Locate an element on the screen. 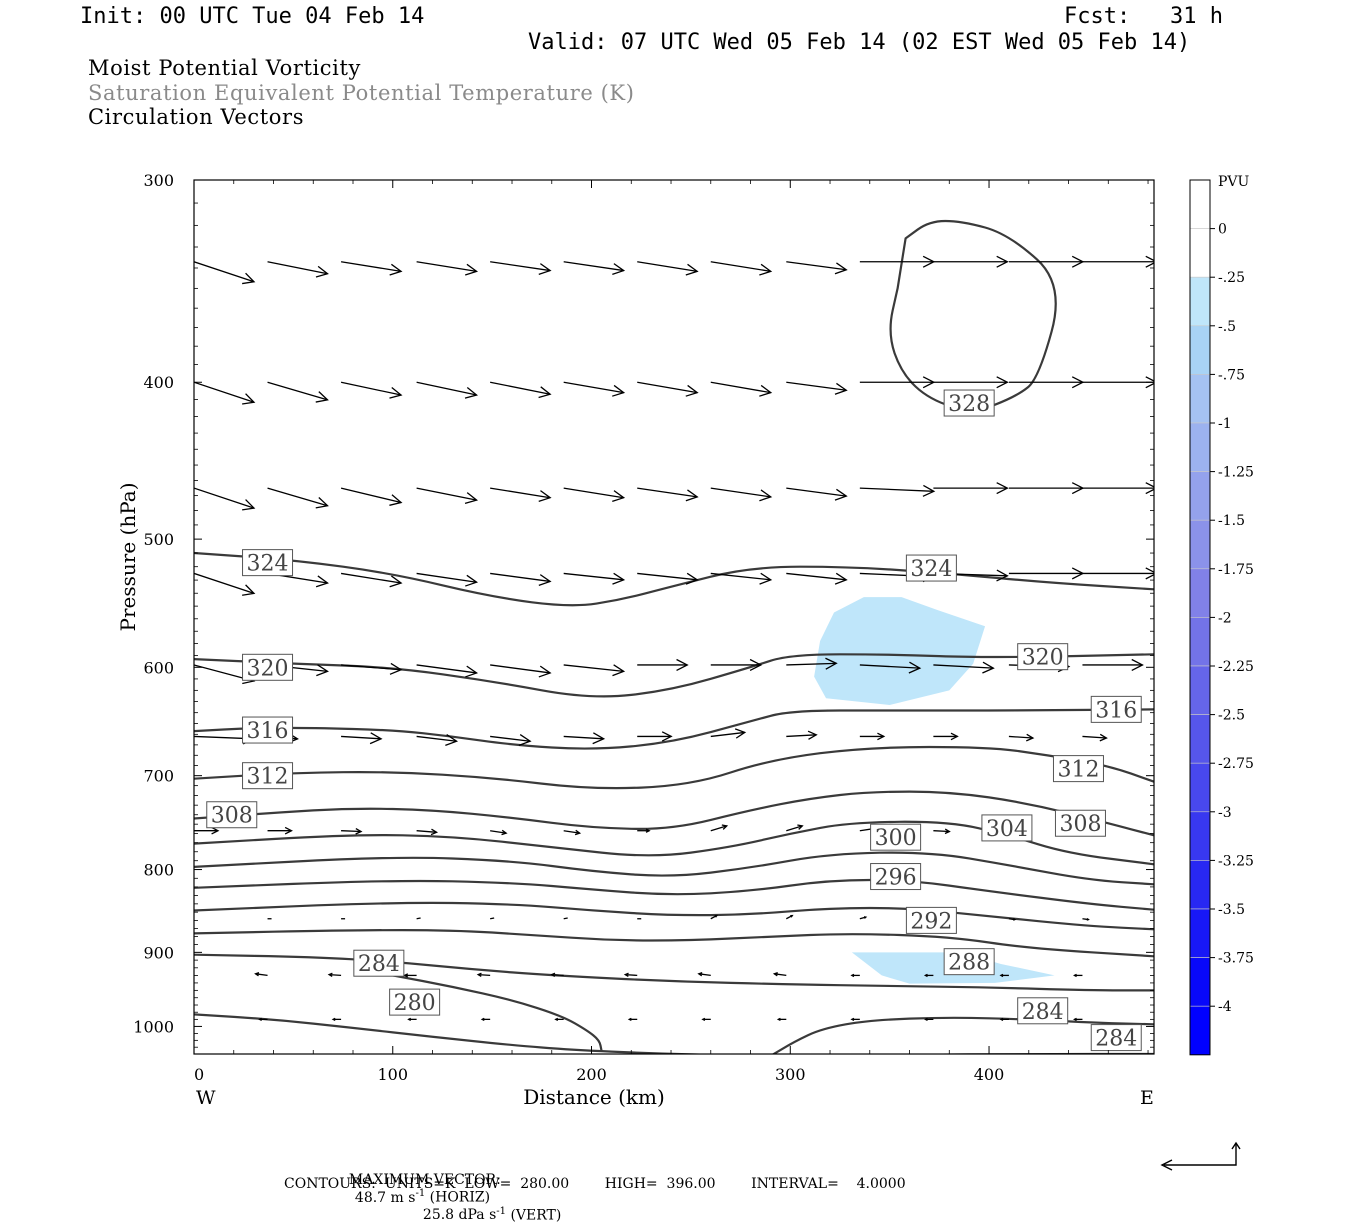 The width and height of the screenshot is (1350, 1223). contour-label: 320 is located at coordinates (268, 668).